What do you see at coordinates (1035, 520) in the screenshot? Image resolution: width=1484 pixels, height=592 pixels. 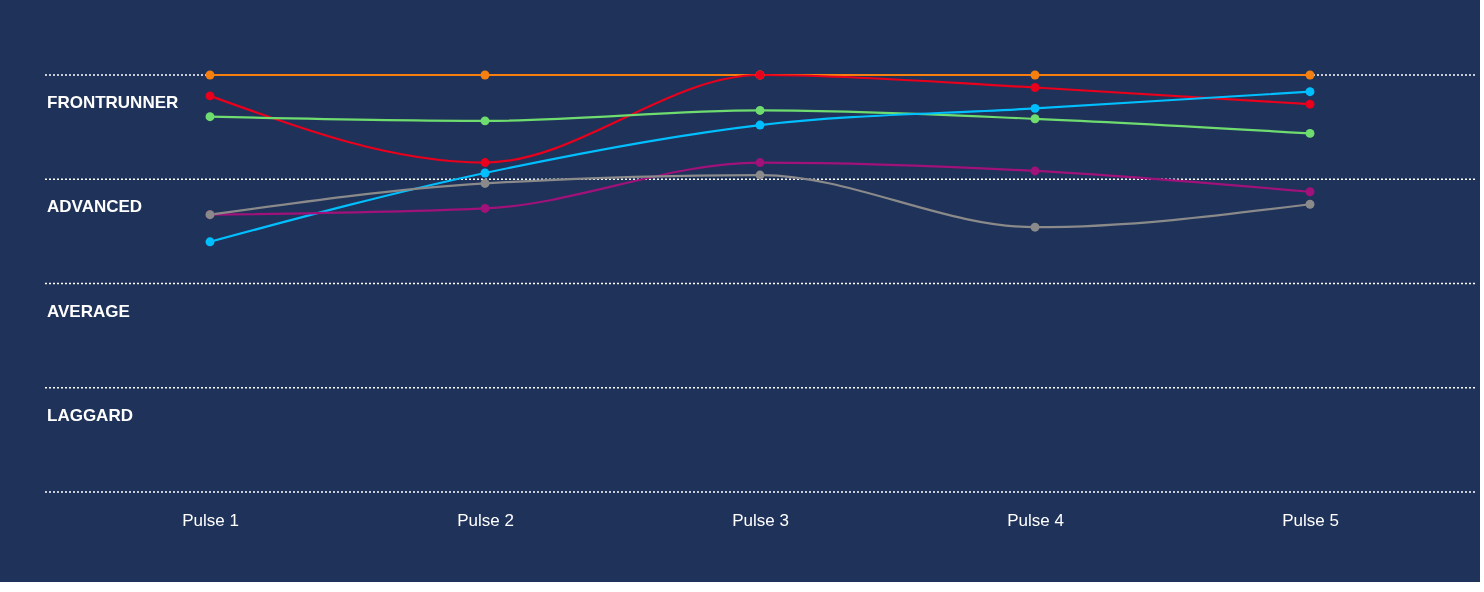 I see `x-tick-label: Pulse 4` at bounding box center [1035, 520].